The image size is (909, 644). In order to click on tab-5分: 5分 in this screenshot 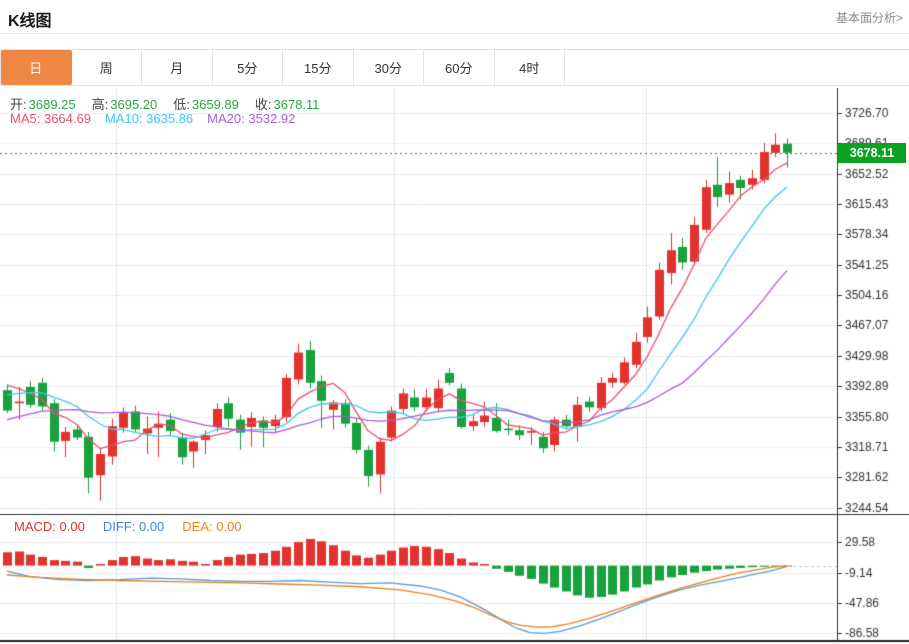, I will do `click(248, 67)`.